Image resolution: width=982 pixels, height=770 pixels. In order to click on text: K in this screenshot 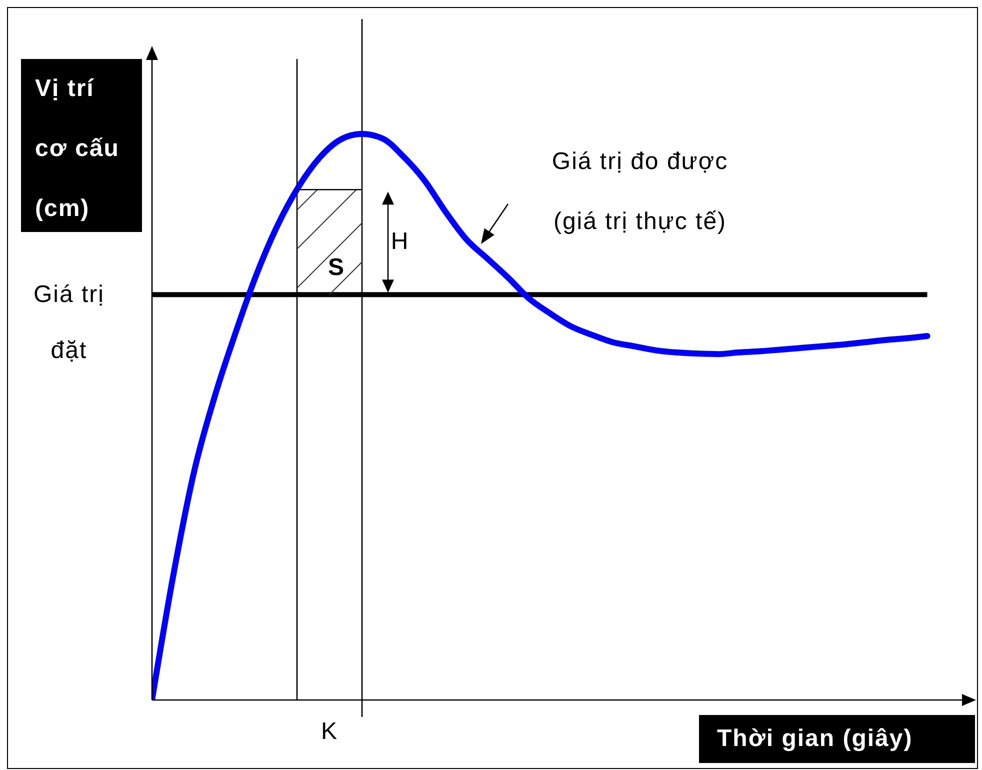, I will do `click(329, 732)`.